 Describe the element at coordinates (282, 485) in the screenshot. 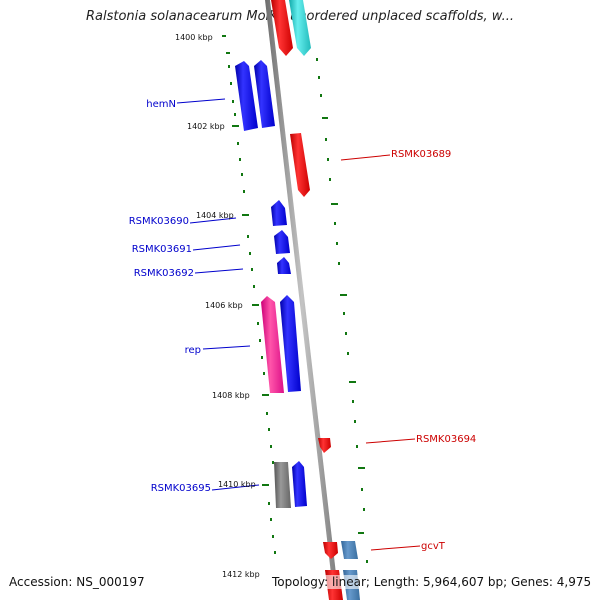

I see `gene-block-RSMK03695` at that location.